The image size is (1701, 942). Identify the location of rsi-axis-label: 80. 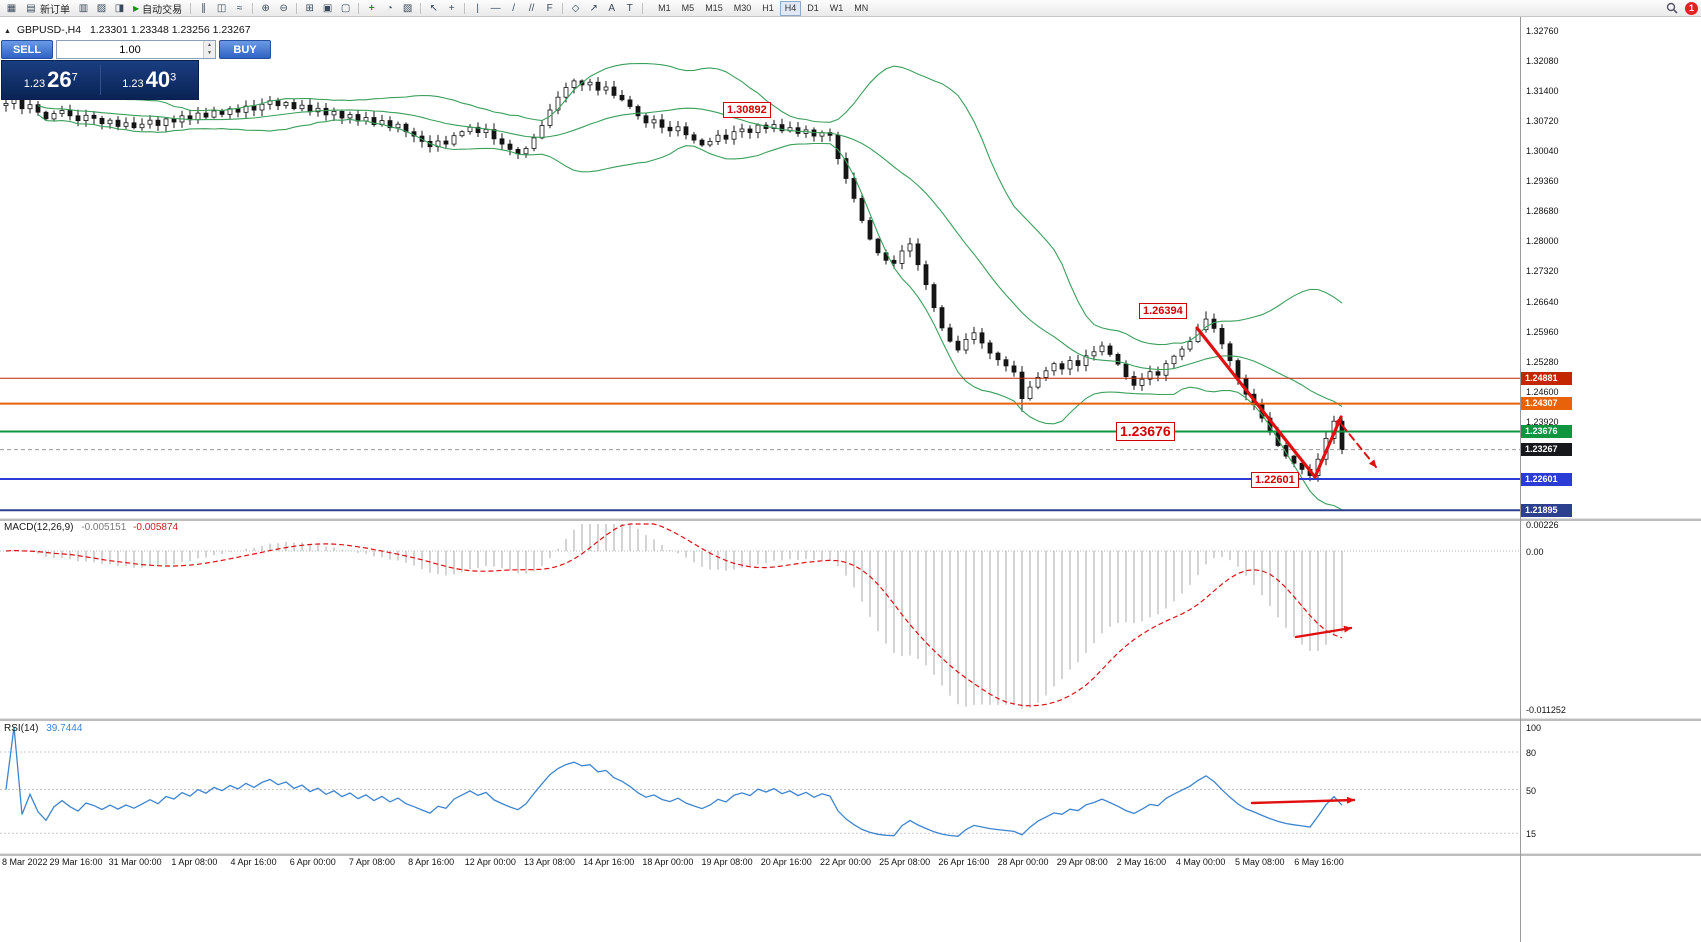
(1531, 753).